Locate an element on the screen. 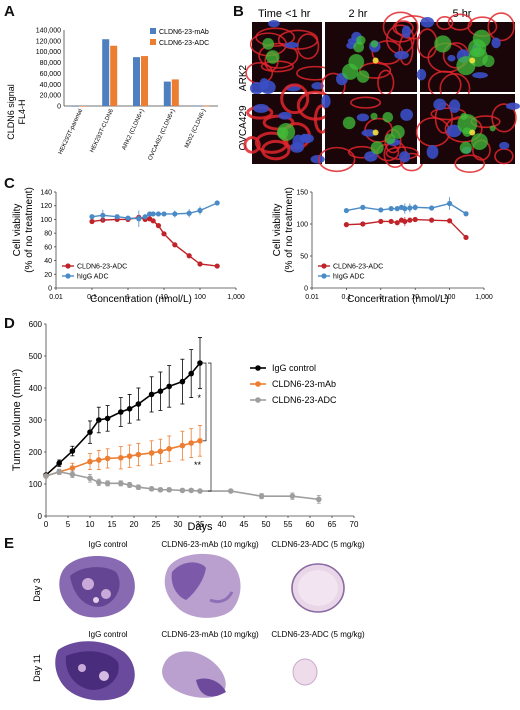  c-left-ytick: 120 is located at coordinates (46, 206).